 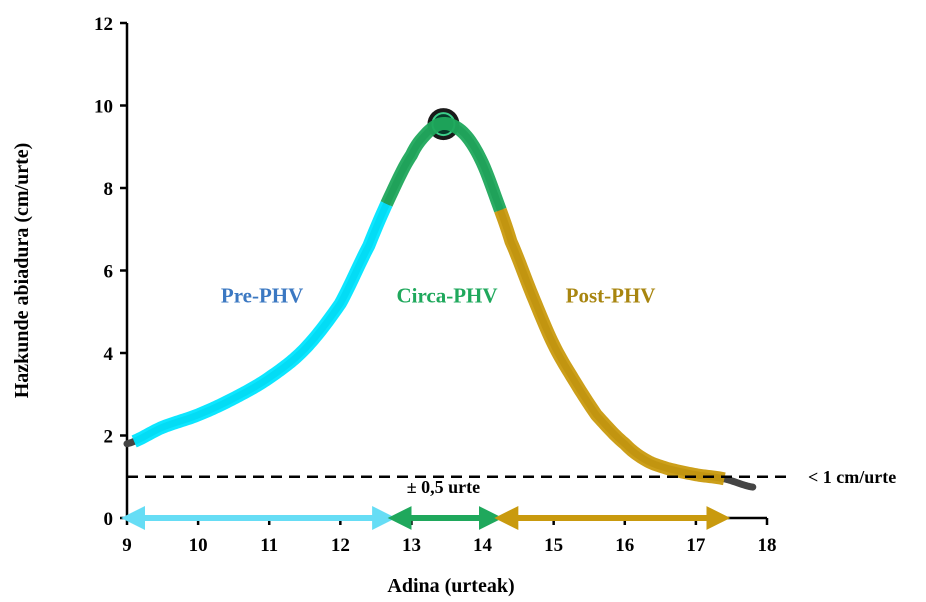 I want to click on x-axis-title: Adina (urteak), so click(x=450, y=586).